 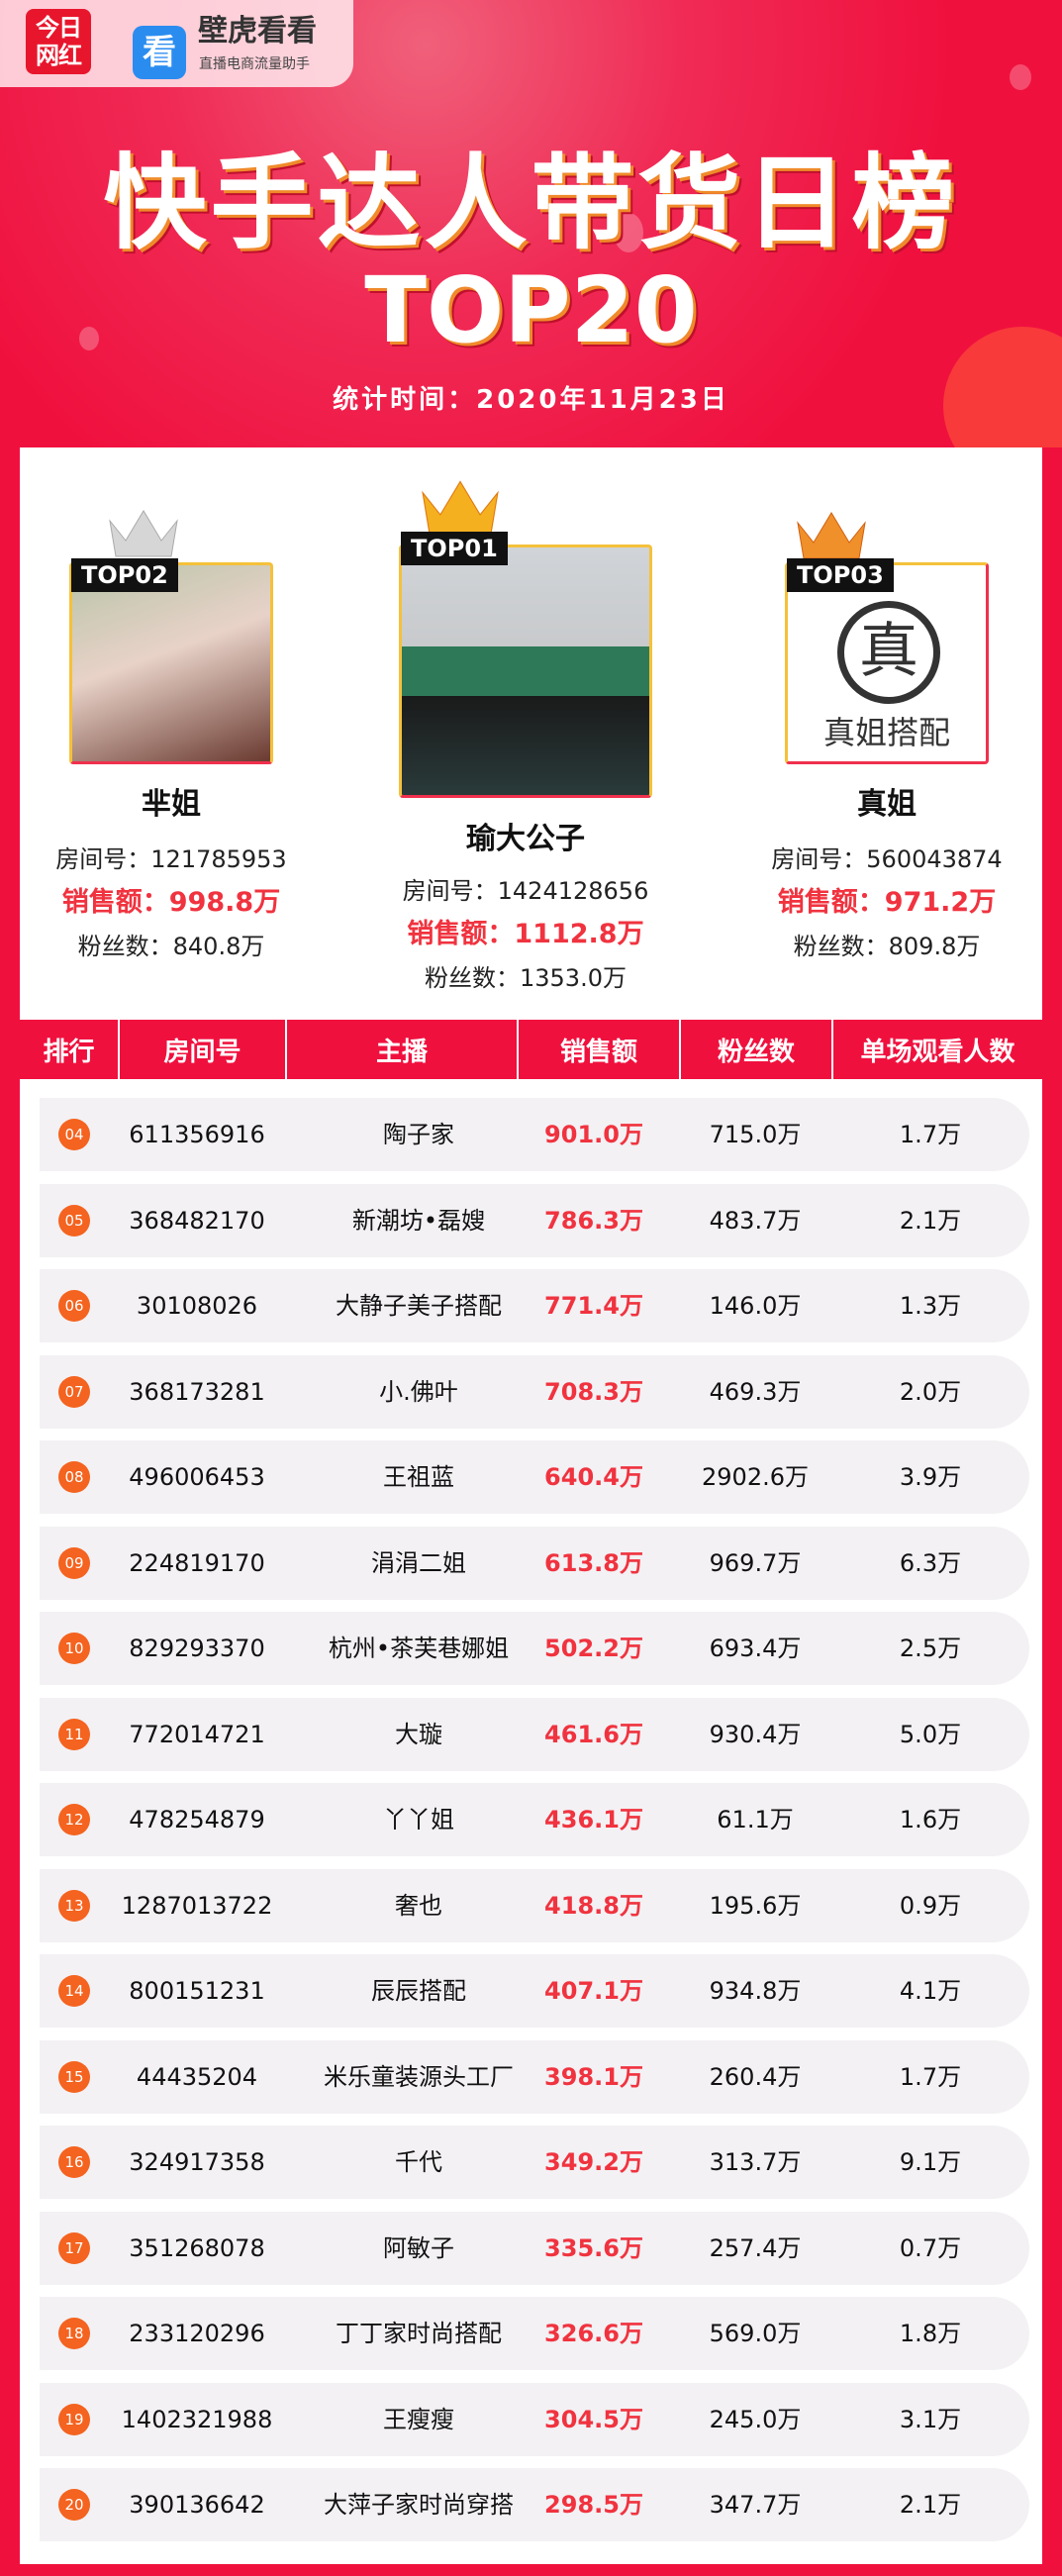 I want to click on sales-amount: 326.6万, so click(x=593, y=2334).